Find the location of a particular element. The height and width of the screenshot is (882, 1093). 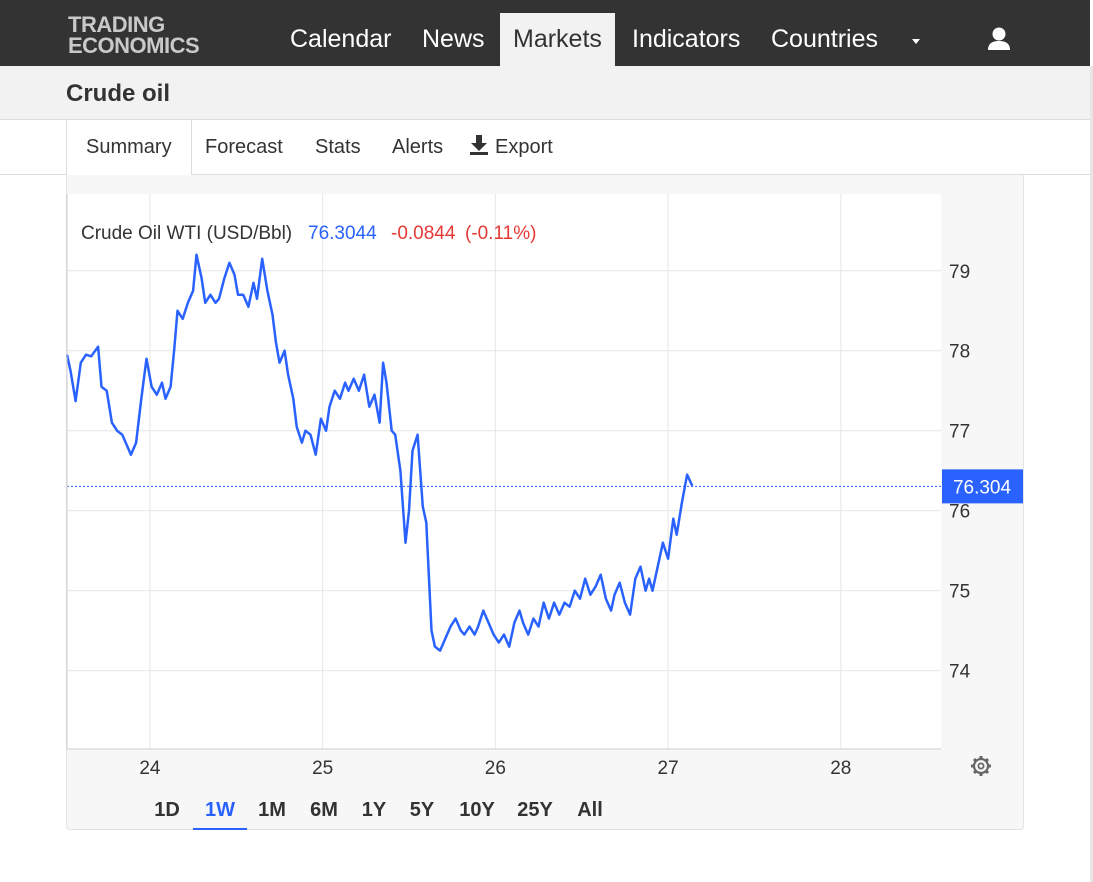

y-tick-label: 74 is located at coordinates (960, 672).